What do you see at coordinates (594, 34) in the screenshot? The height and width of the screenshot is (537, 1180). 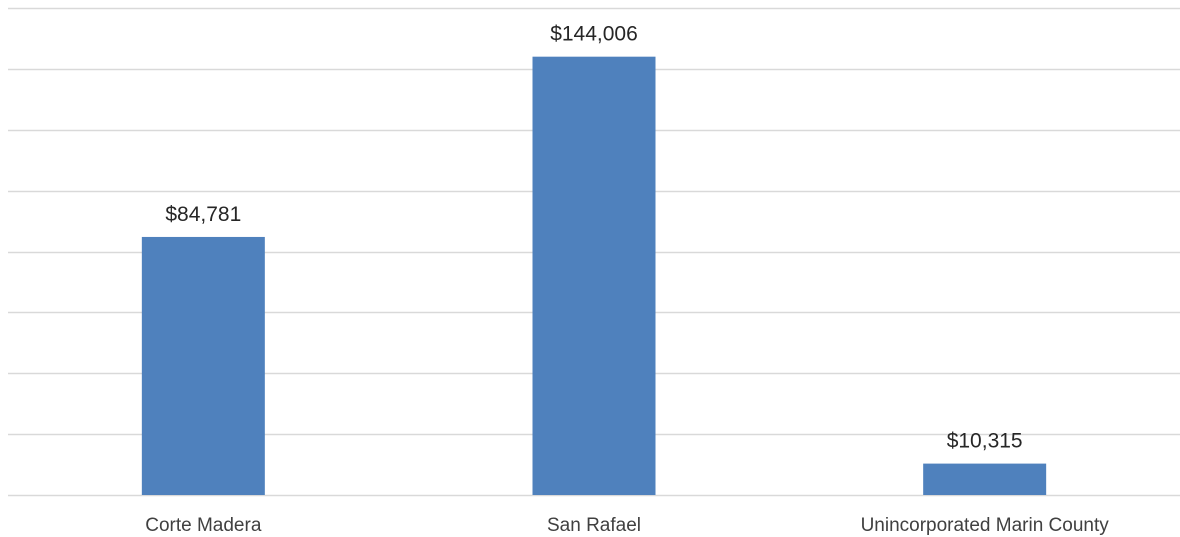 I see `data-label: $144,006` at bounding box center [594, 34].